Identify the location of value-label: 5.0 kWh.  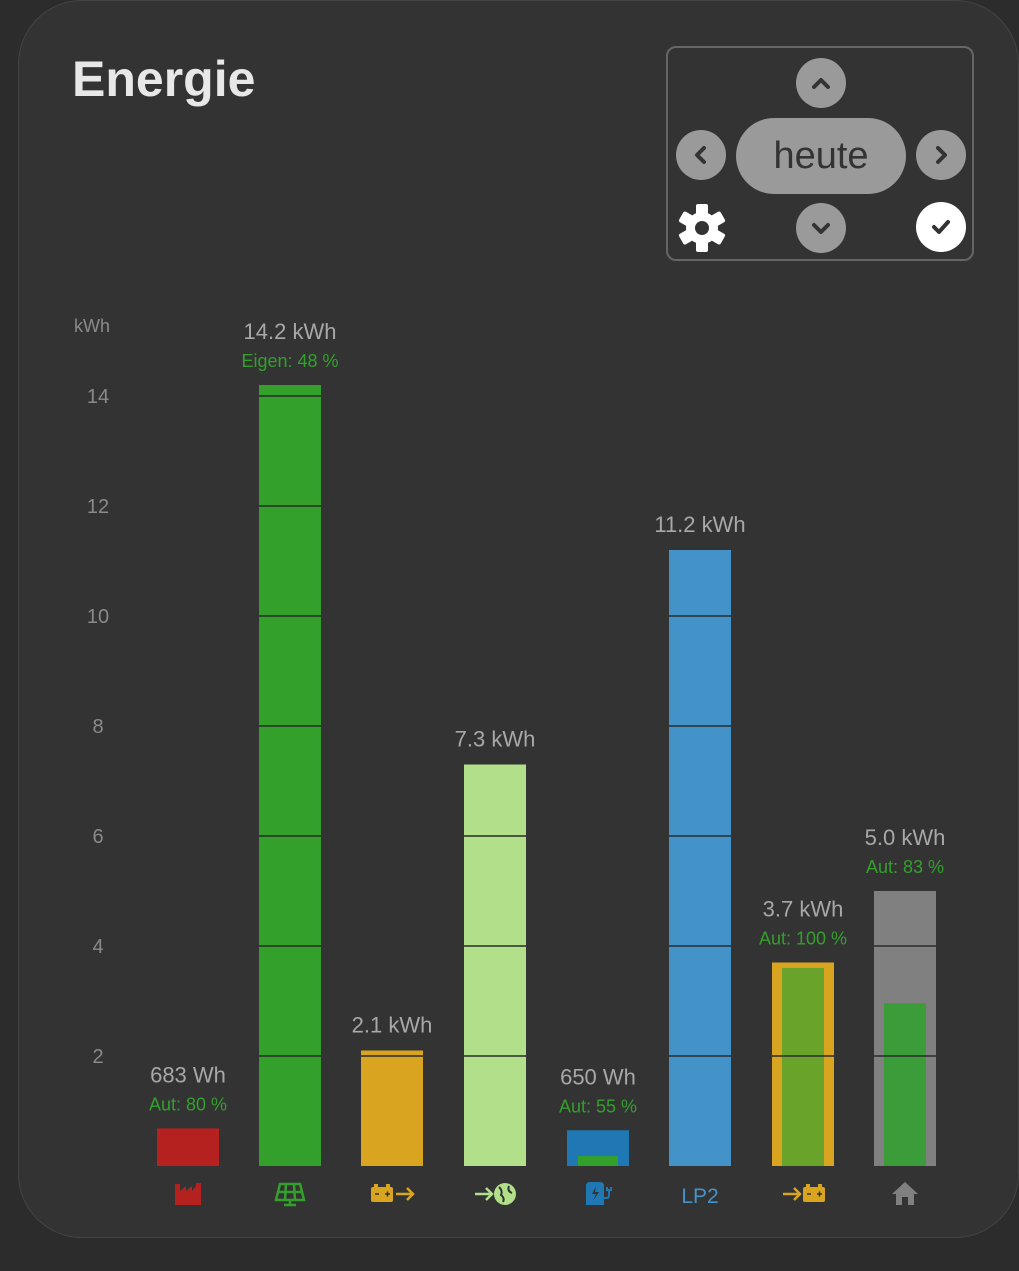
(905, 837).